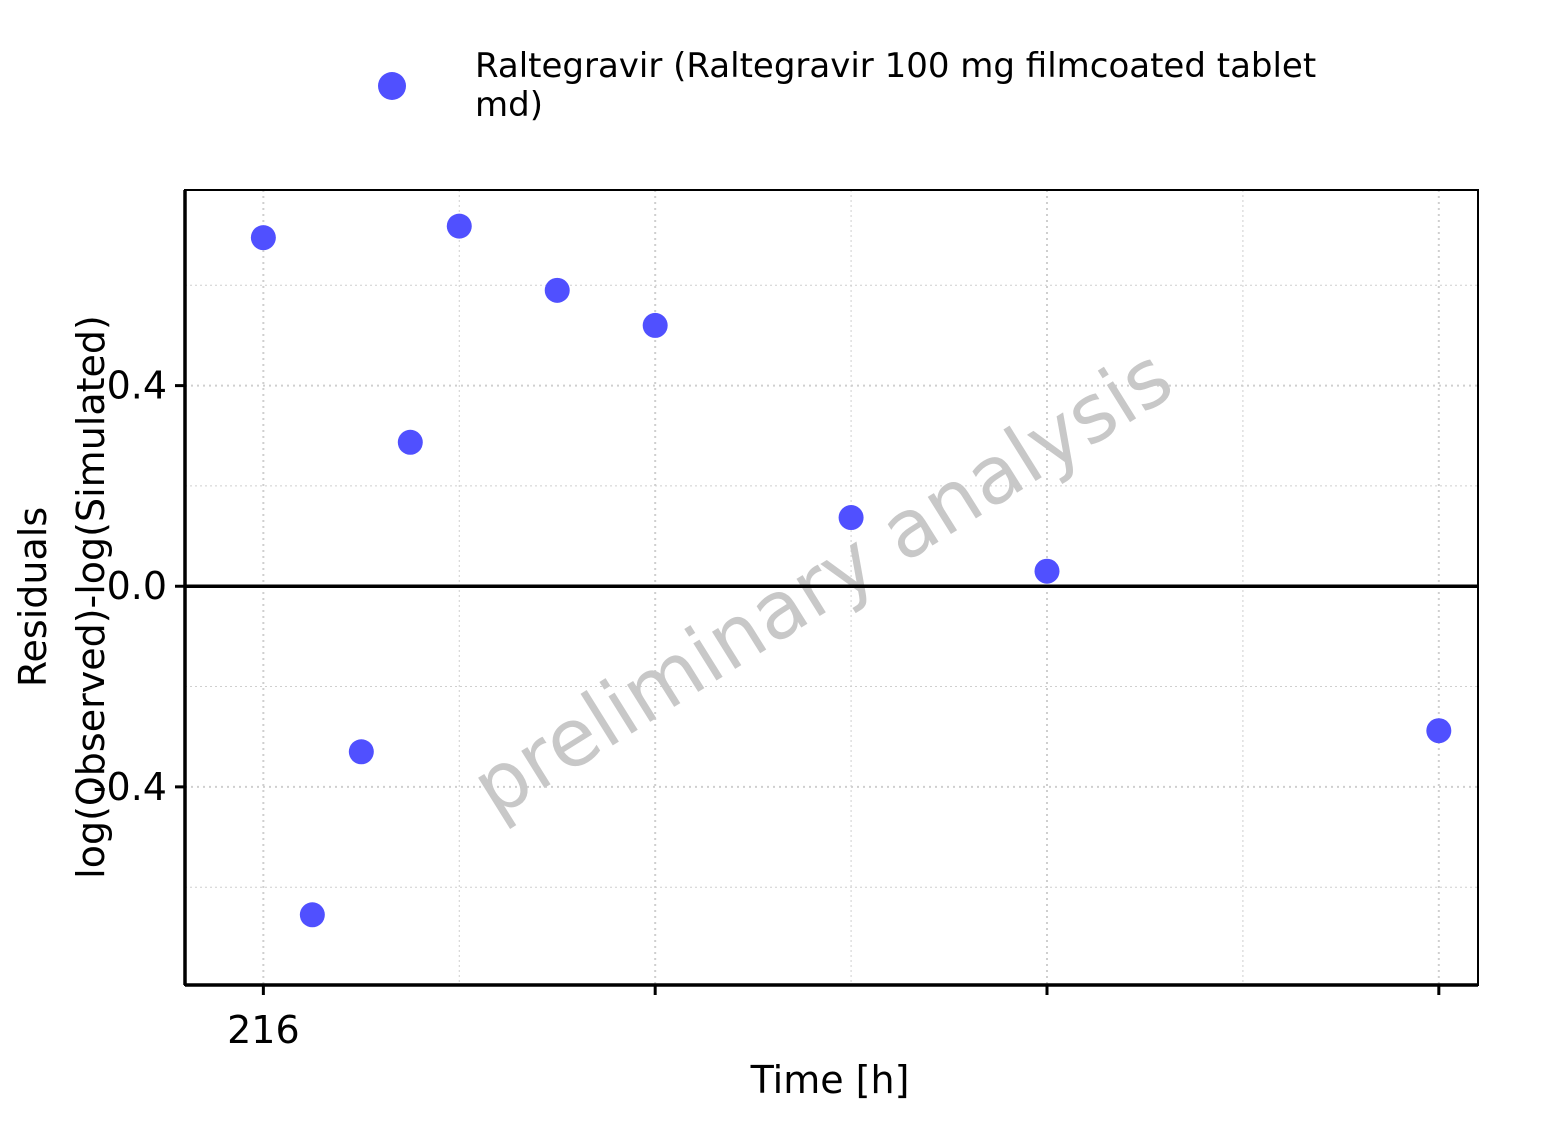 This screenshot has height=1146, width=1562. What do you see at coordinates (137, 386) in the screenshot?
I see `y-tick-label: 0.4` at bounding box center [137, 386].